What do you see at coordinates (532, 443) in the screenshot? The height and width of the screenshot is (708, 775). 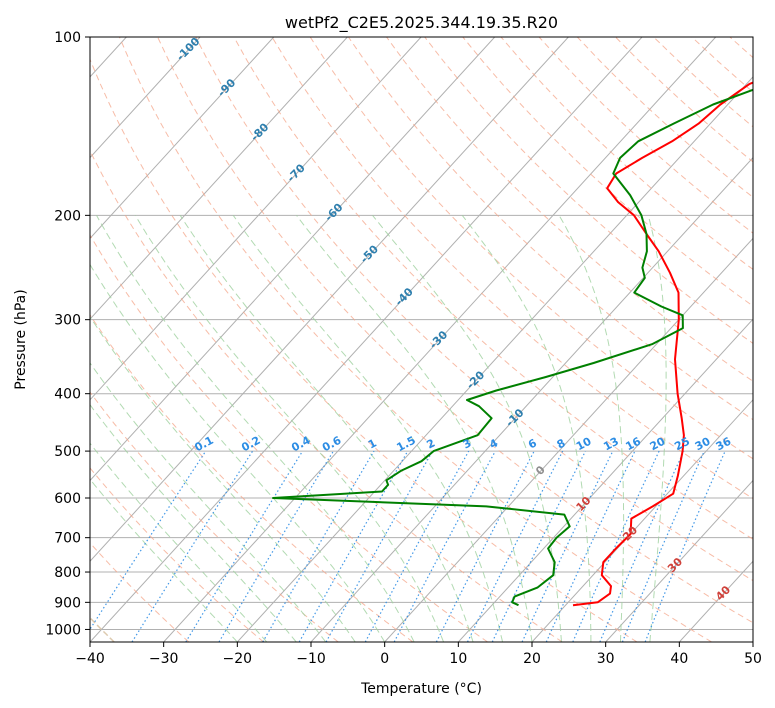 I see `mixing-ratio-label: 6` at bounding box center [532, 443].